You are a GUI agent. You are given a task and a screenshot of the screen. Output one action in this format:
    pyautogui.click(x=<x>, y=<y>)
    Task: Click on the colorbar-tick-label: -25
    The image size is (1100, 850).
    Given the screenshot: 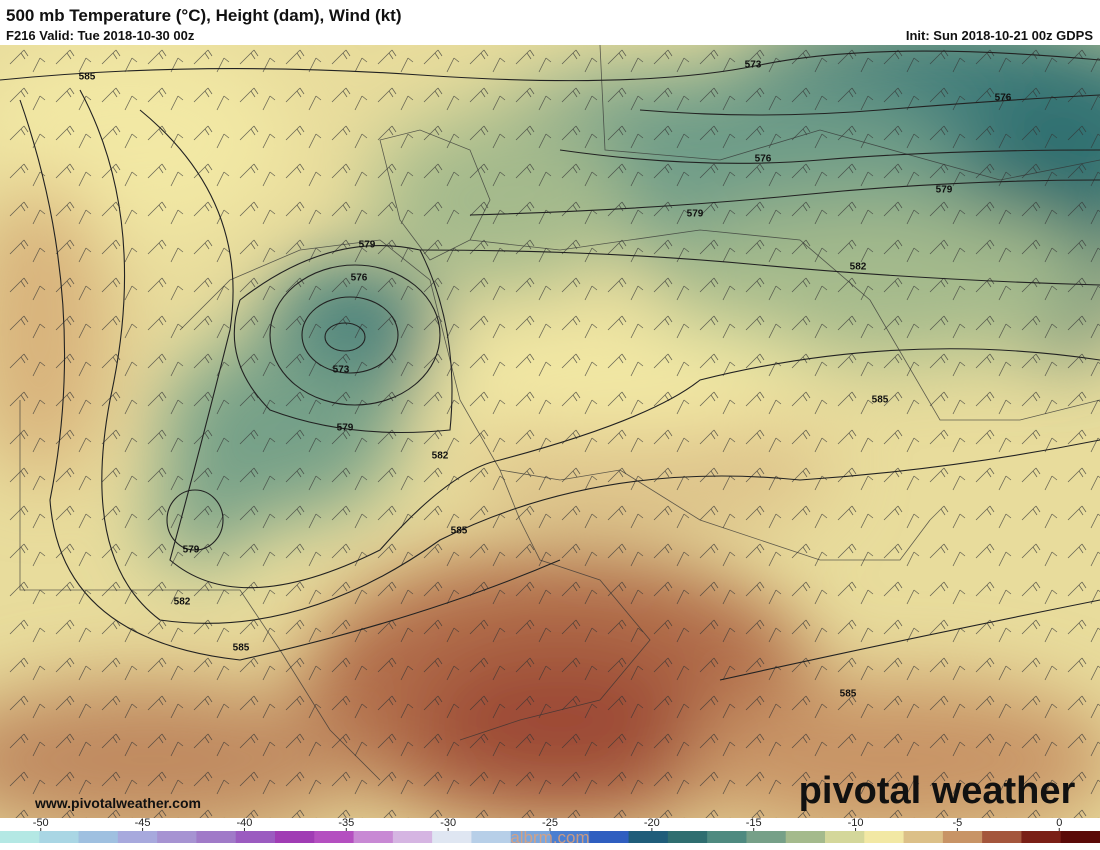 What is the action you would take?
    pyautogui.click(x=550, y=823)
    